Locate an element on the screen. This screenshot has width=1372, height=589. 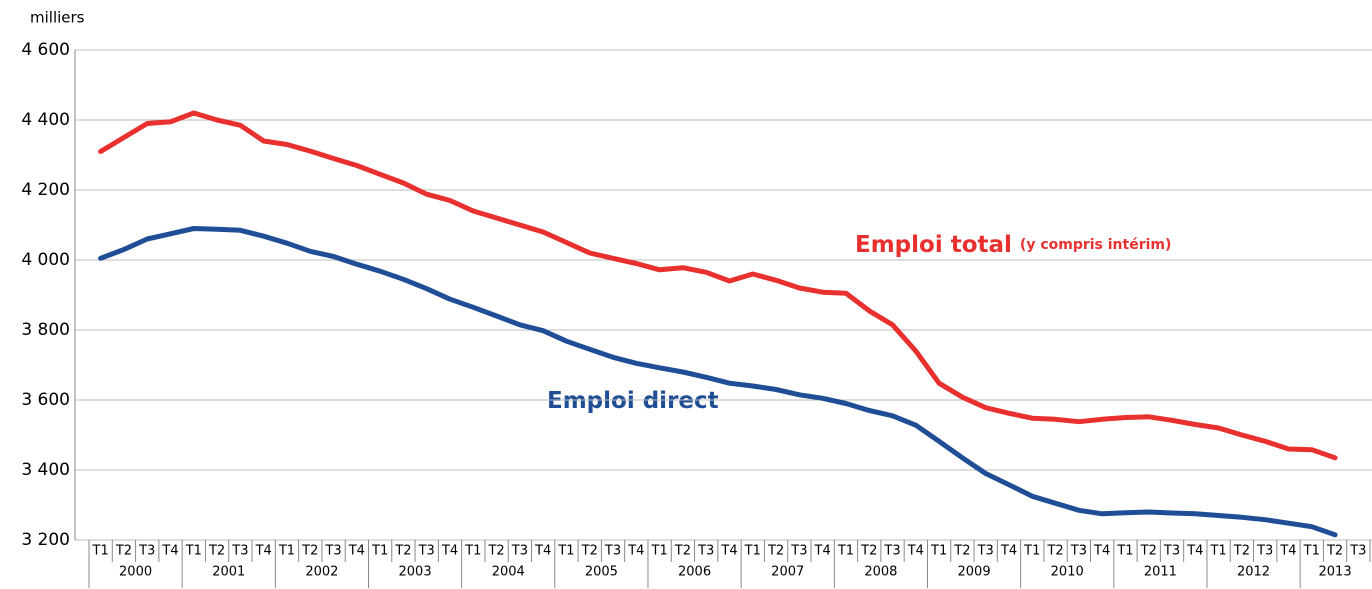
y-tick-label: 3 600 is located at coordinates (45, 400).